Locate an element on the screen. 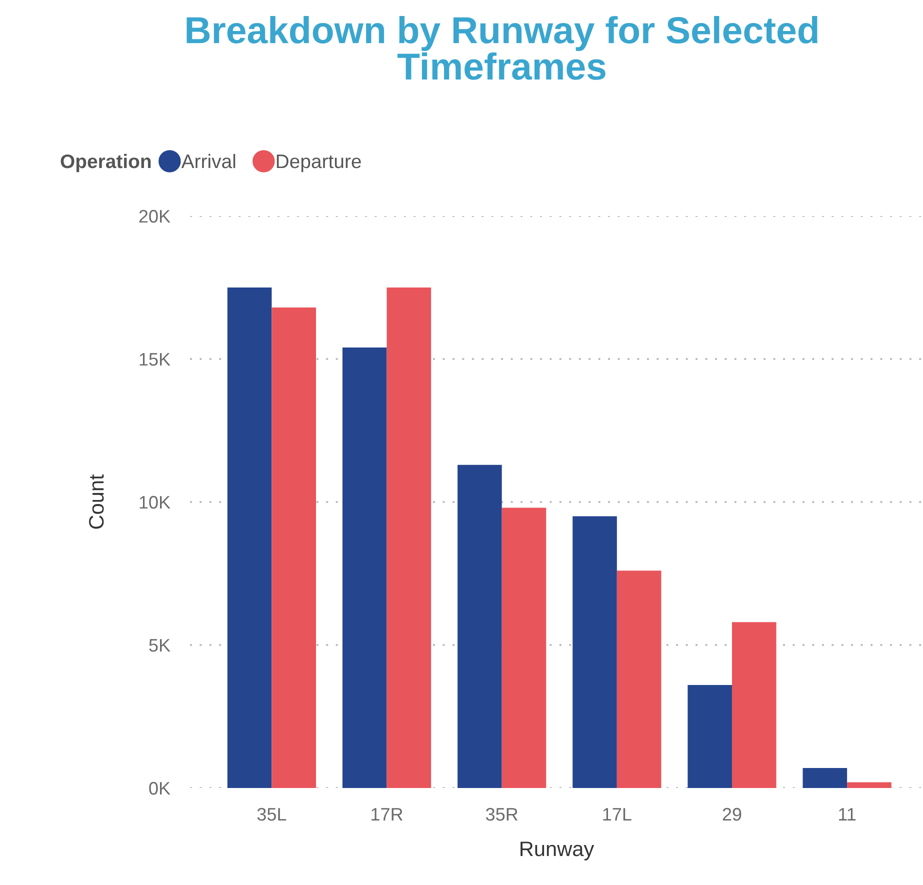 The width and height of the screenshot is (923, 885). legend-label: Arrival is located at coordinates (208, 161).